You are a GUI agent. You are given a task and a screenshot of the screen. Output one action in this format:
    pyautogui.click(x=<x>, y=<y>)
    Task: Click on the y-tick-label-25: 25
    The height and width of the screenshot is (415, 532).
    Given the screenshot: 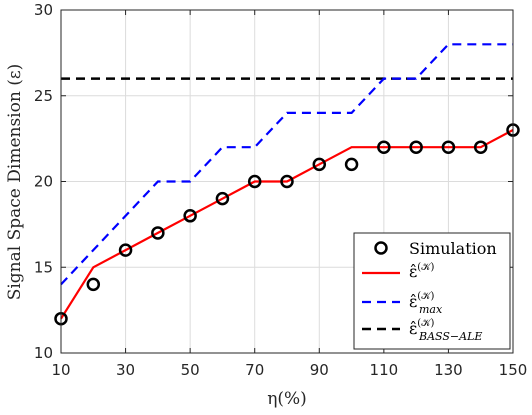 What is the action you would take?
    pyautogui.click(x=43, y=96)
    